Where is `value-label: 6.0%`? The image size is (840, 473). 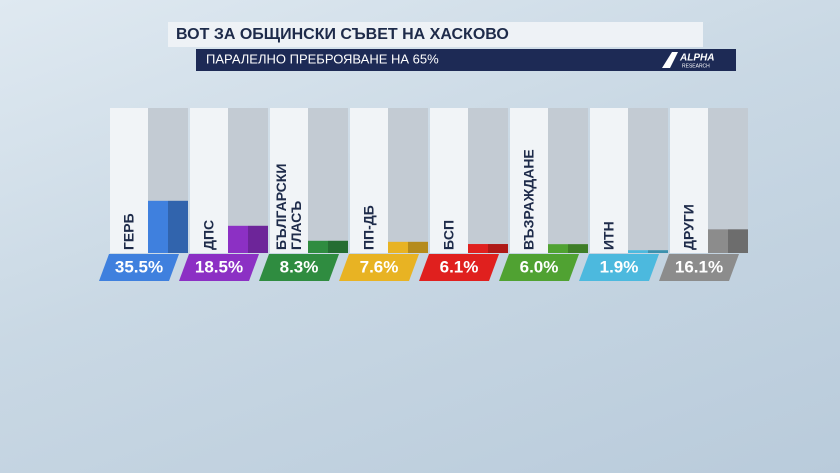
value-label: 6.0% is located at coordinates (539, 266).